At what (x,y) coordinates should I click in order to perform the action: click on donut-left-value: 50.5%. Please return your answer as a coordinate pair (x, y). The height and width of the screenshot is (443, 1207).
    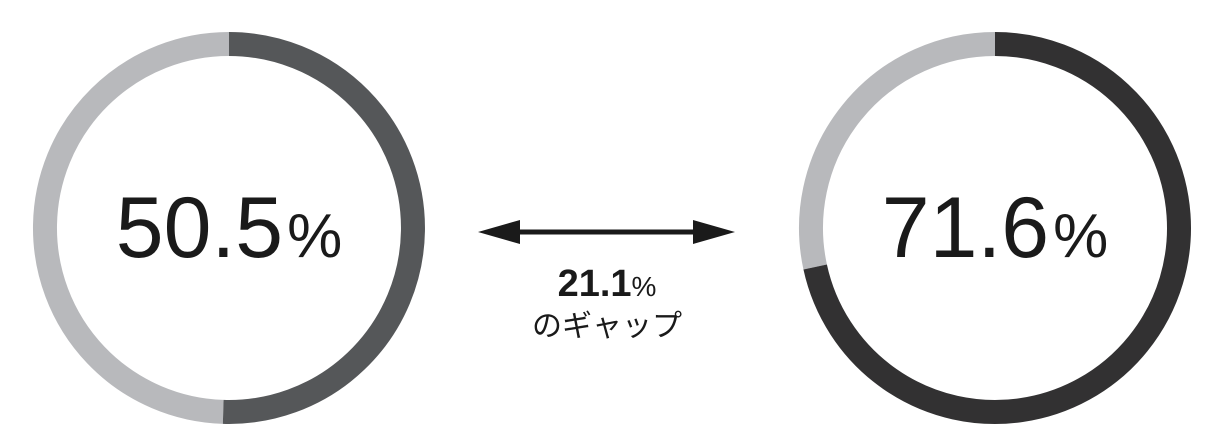
    Looking at the image, I should click on (229, 228).